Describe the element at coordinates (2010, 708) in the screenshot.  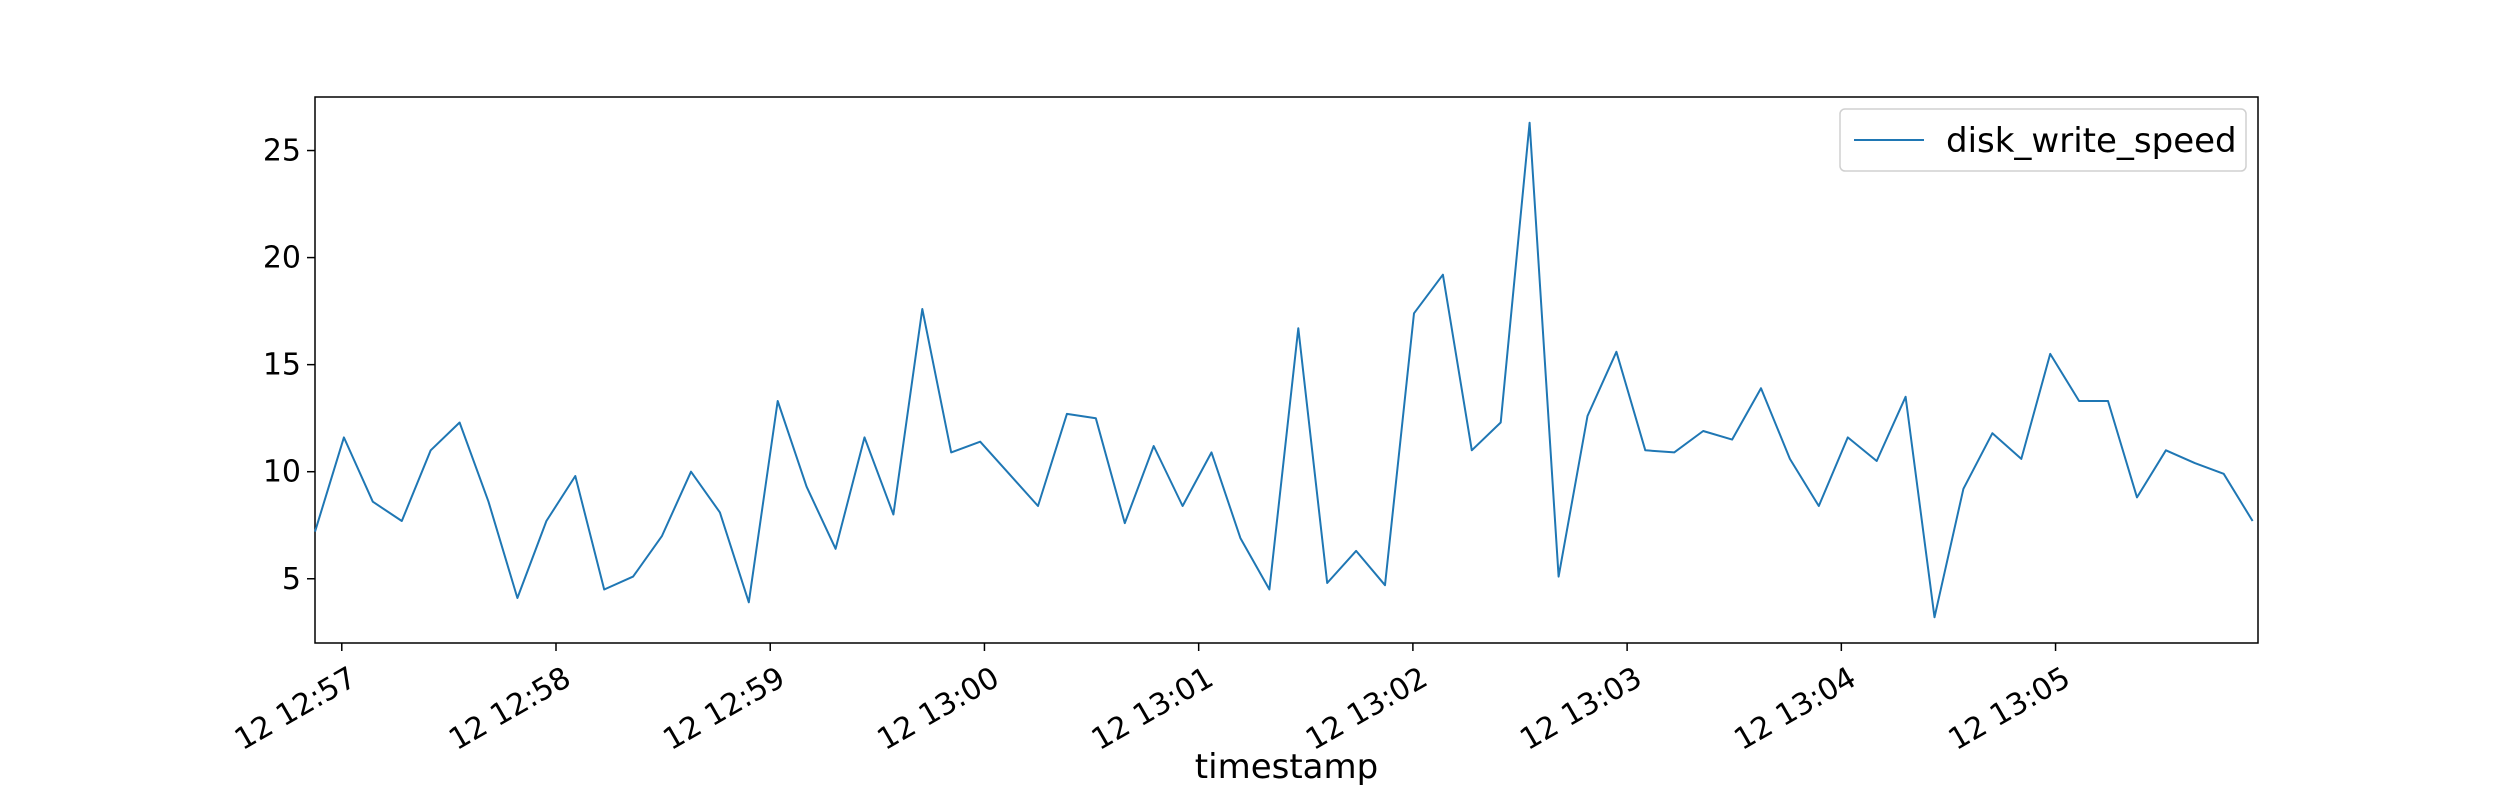
I see `x-tick-label-8: 12 13:05` at that location.